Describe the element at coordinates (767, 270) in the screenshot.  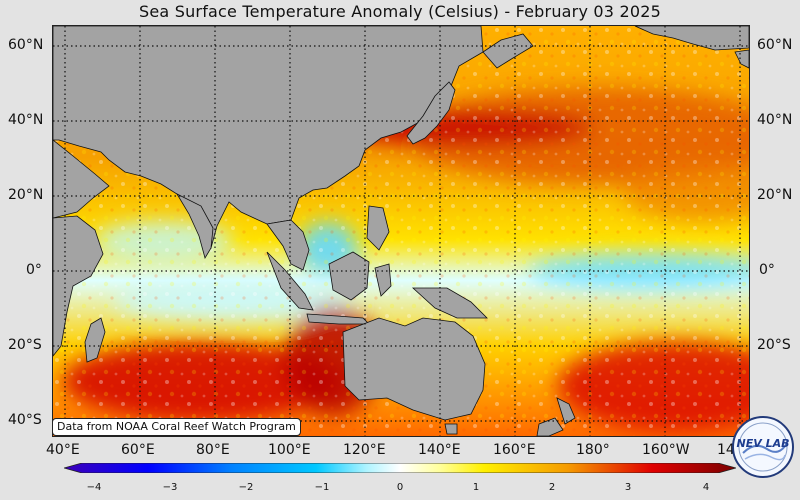
I see `lat-label-right-0: 0°` at that location.